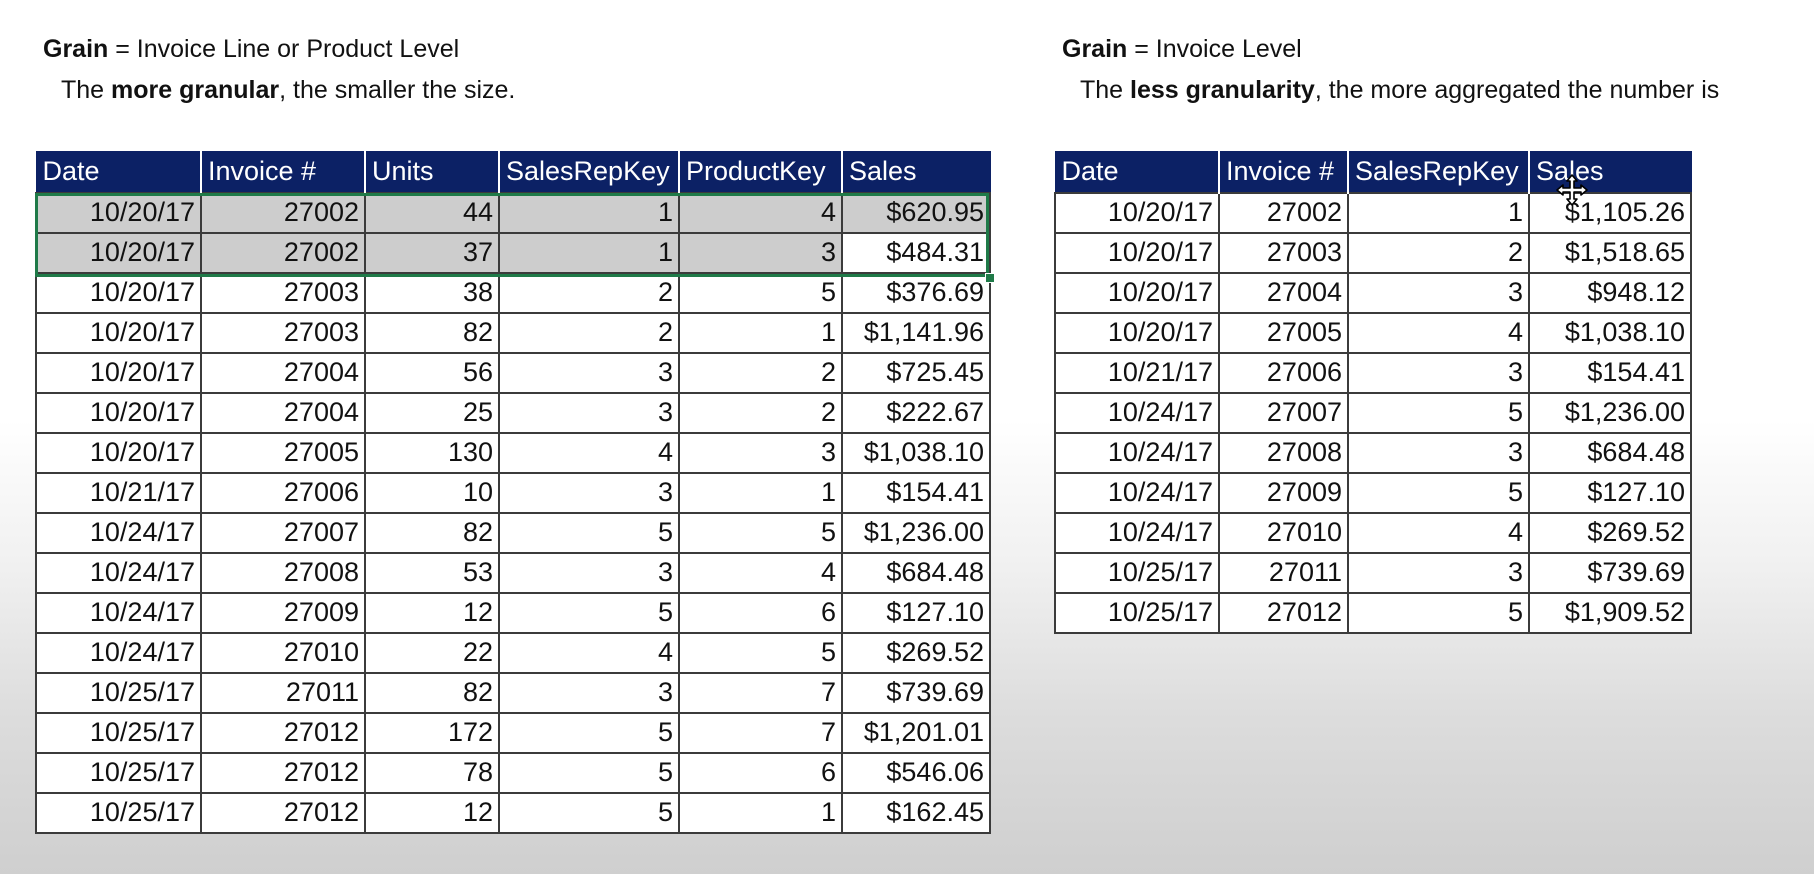 The image size is (1814, 874). What do you see at coordinates (1610, 252) in the screenshot?
I see `cell-sales: $1,518.65` at bounding box center [1610, 252].